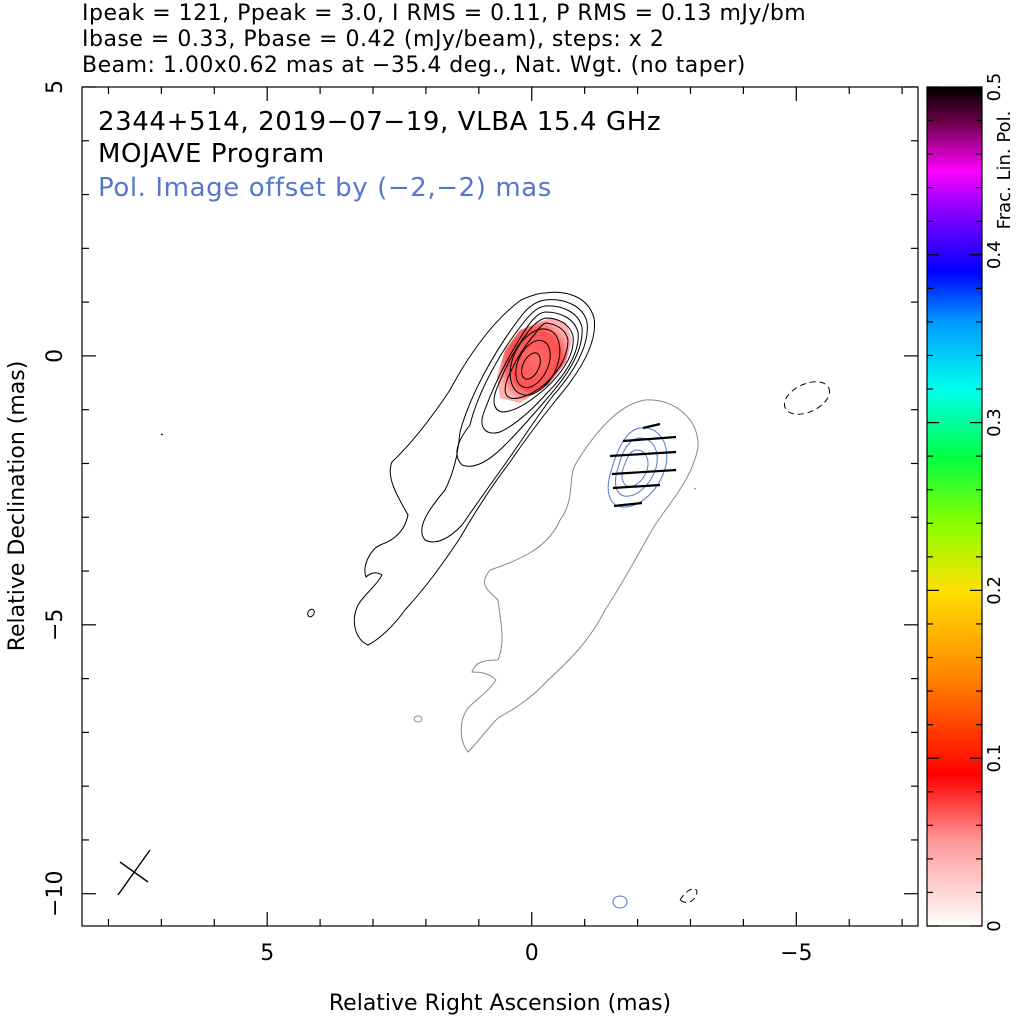  I want to click on negative-contours, so click(755, 642).